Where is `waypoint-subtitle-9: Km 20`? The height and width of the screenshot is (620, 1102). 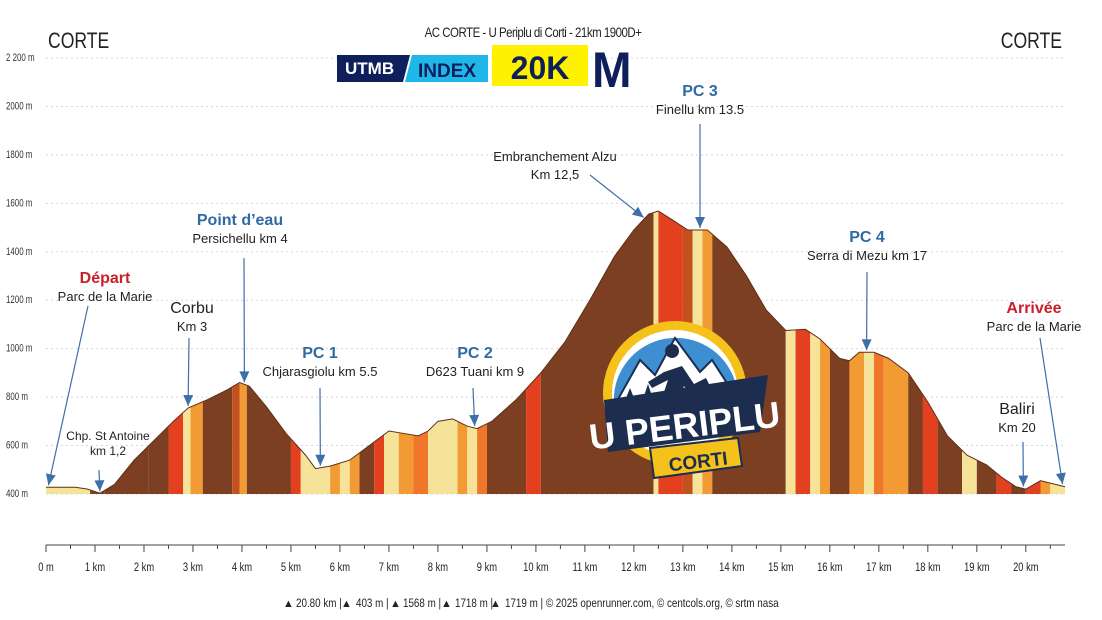
waypoint-subtitle-9: Km 20 is located at coordinates (1017, 427).